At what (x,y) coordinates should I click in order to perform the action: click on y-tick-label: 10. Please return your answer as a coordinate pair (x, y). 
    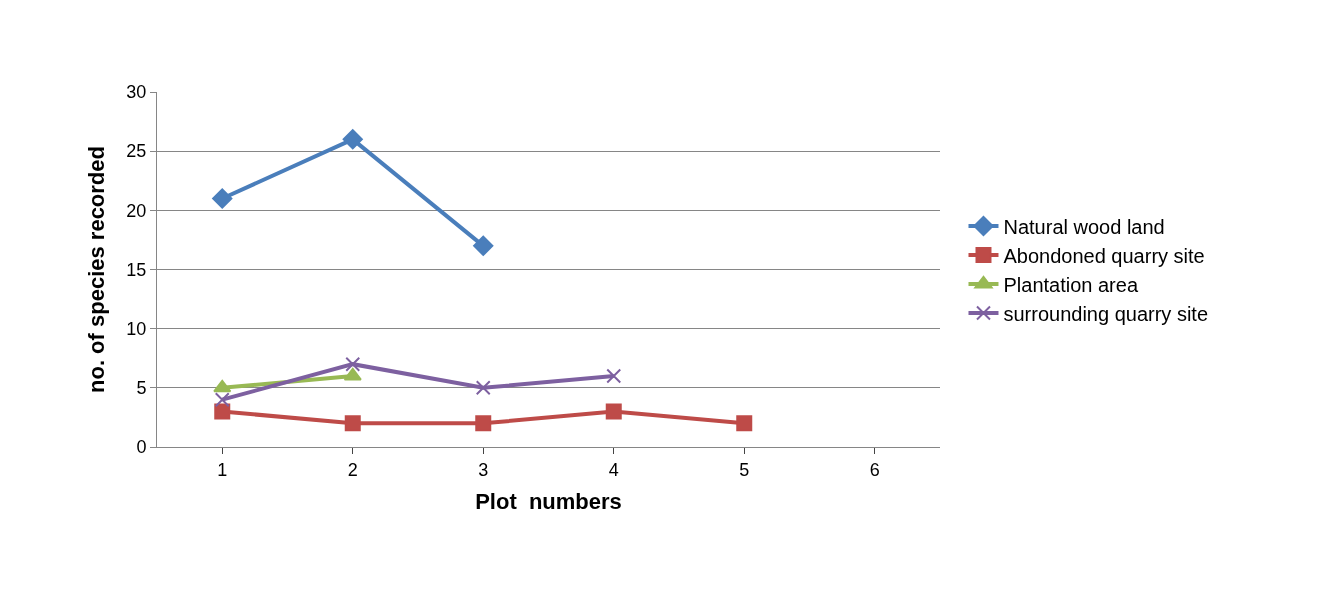
    Looking at the image, I should click on (136, 328).